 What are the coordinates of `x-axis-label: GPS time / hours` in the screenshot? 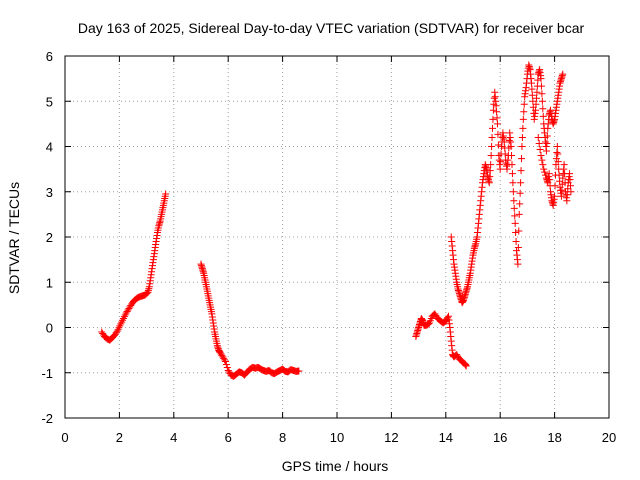 It's located at (335, 466).